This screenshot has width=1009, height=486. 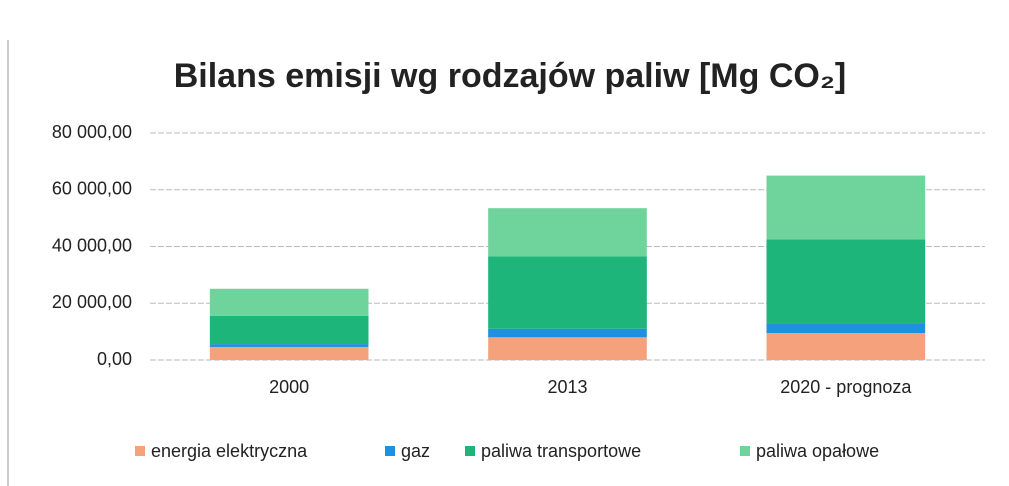 I want to click on x-tick-label: 2000, so click(x=289, y=387).